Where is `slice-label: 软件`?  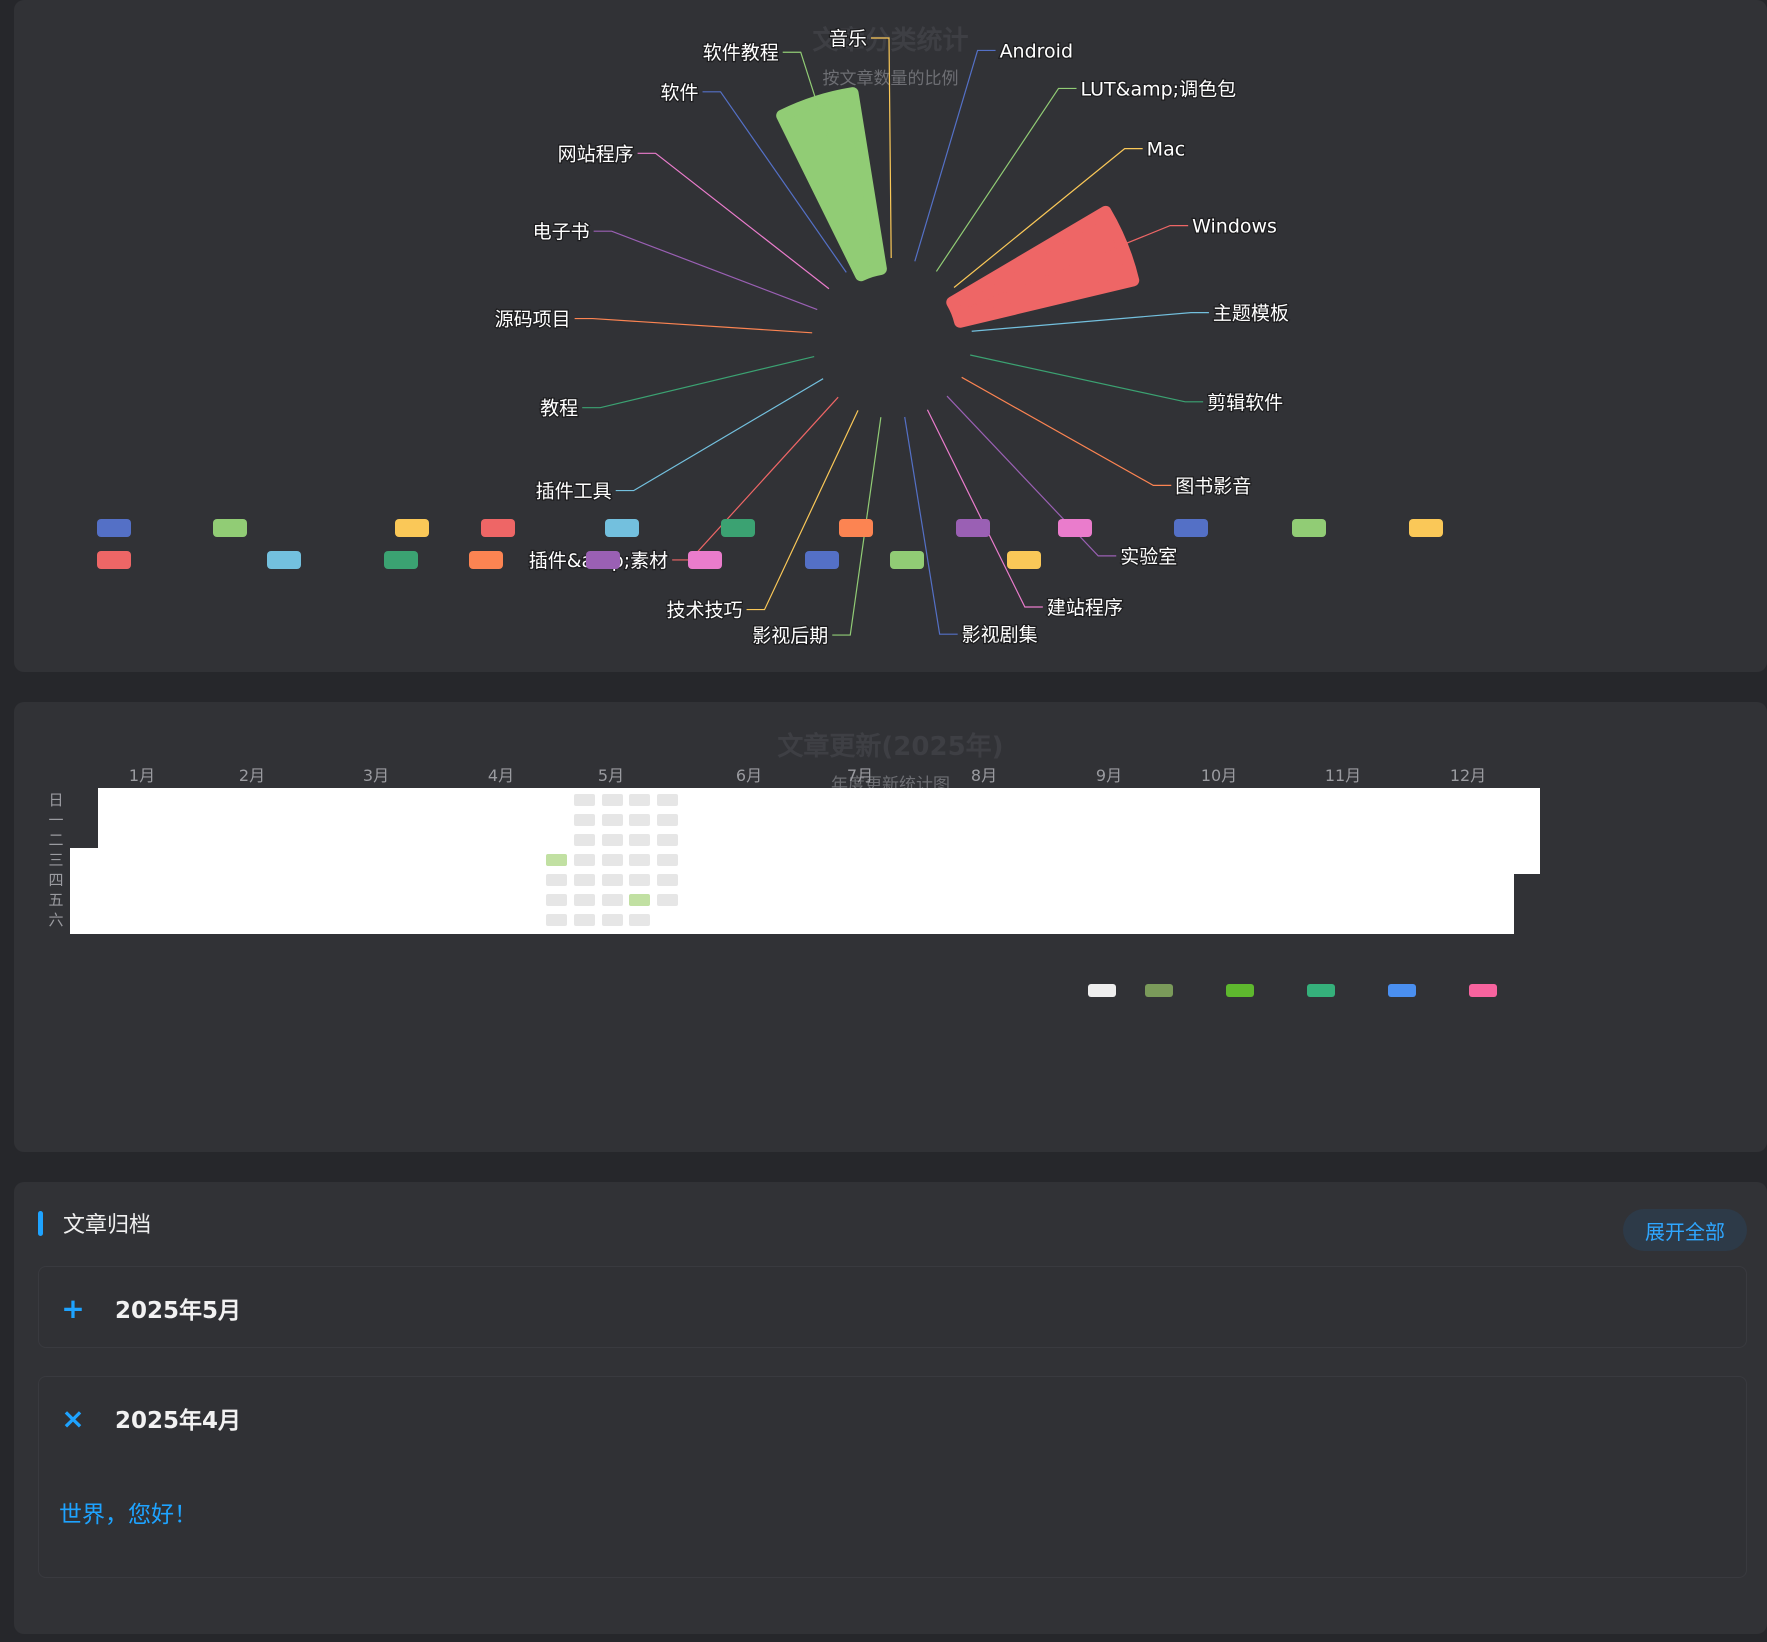 slice-label: 软件 is located at coordinates (680, 93).